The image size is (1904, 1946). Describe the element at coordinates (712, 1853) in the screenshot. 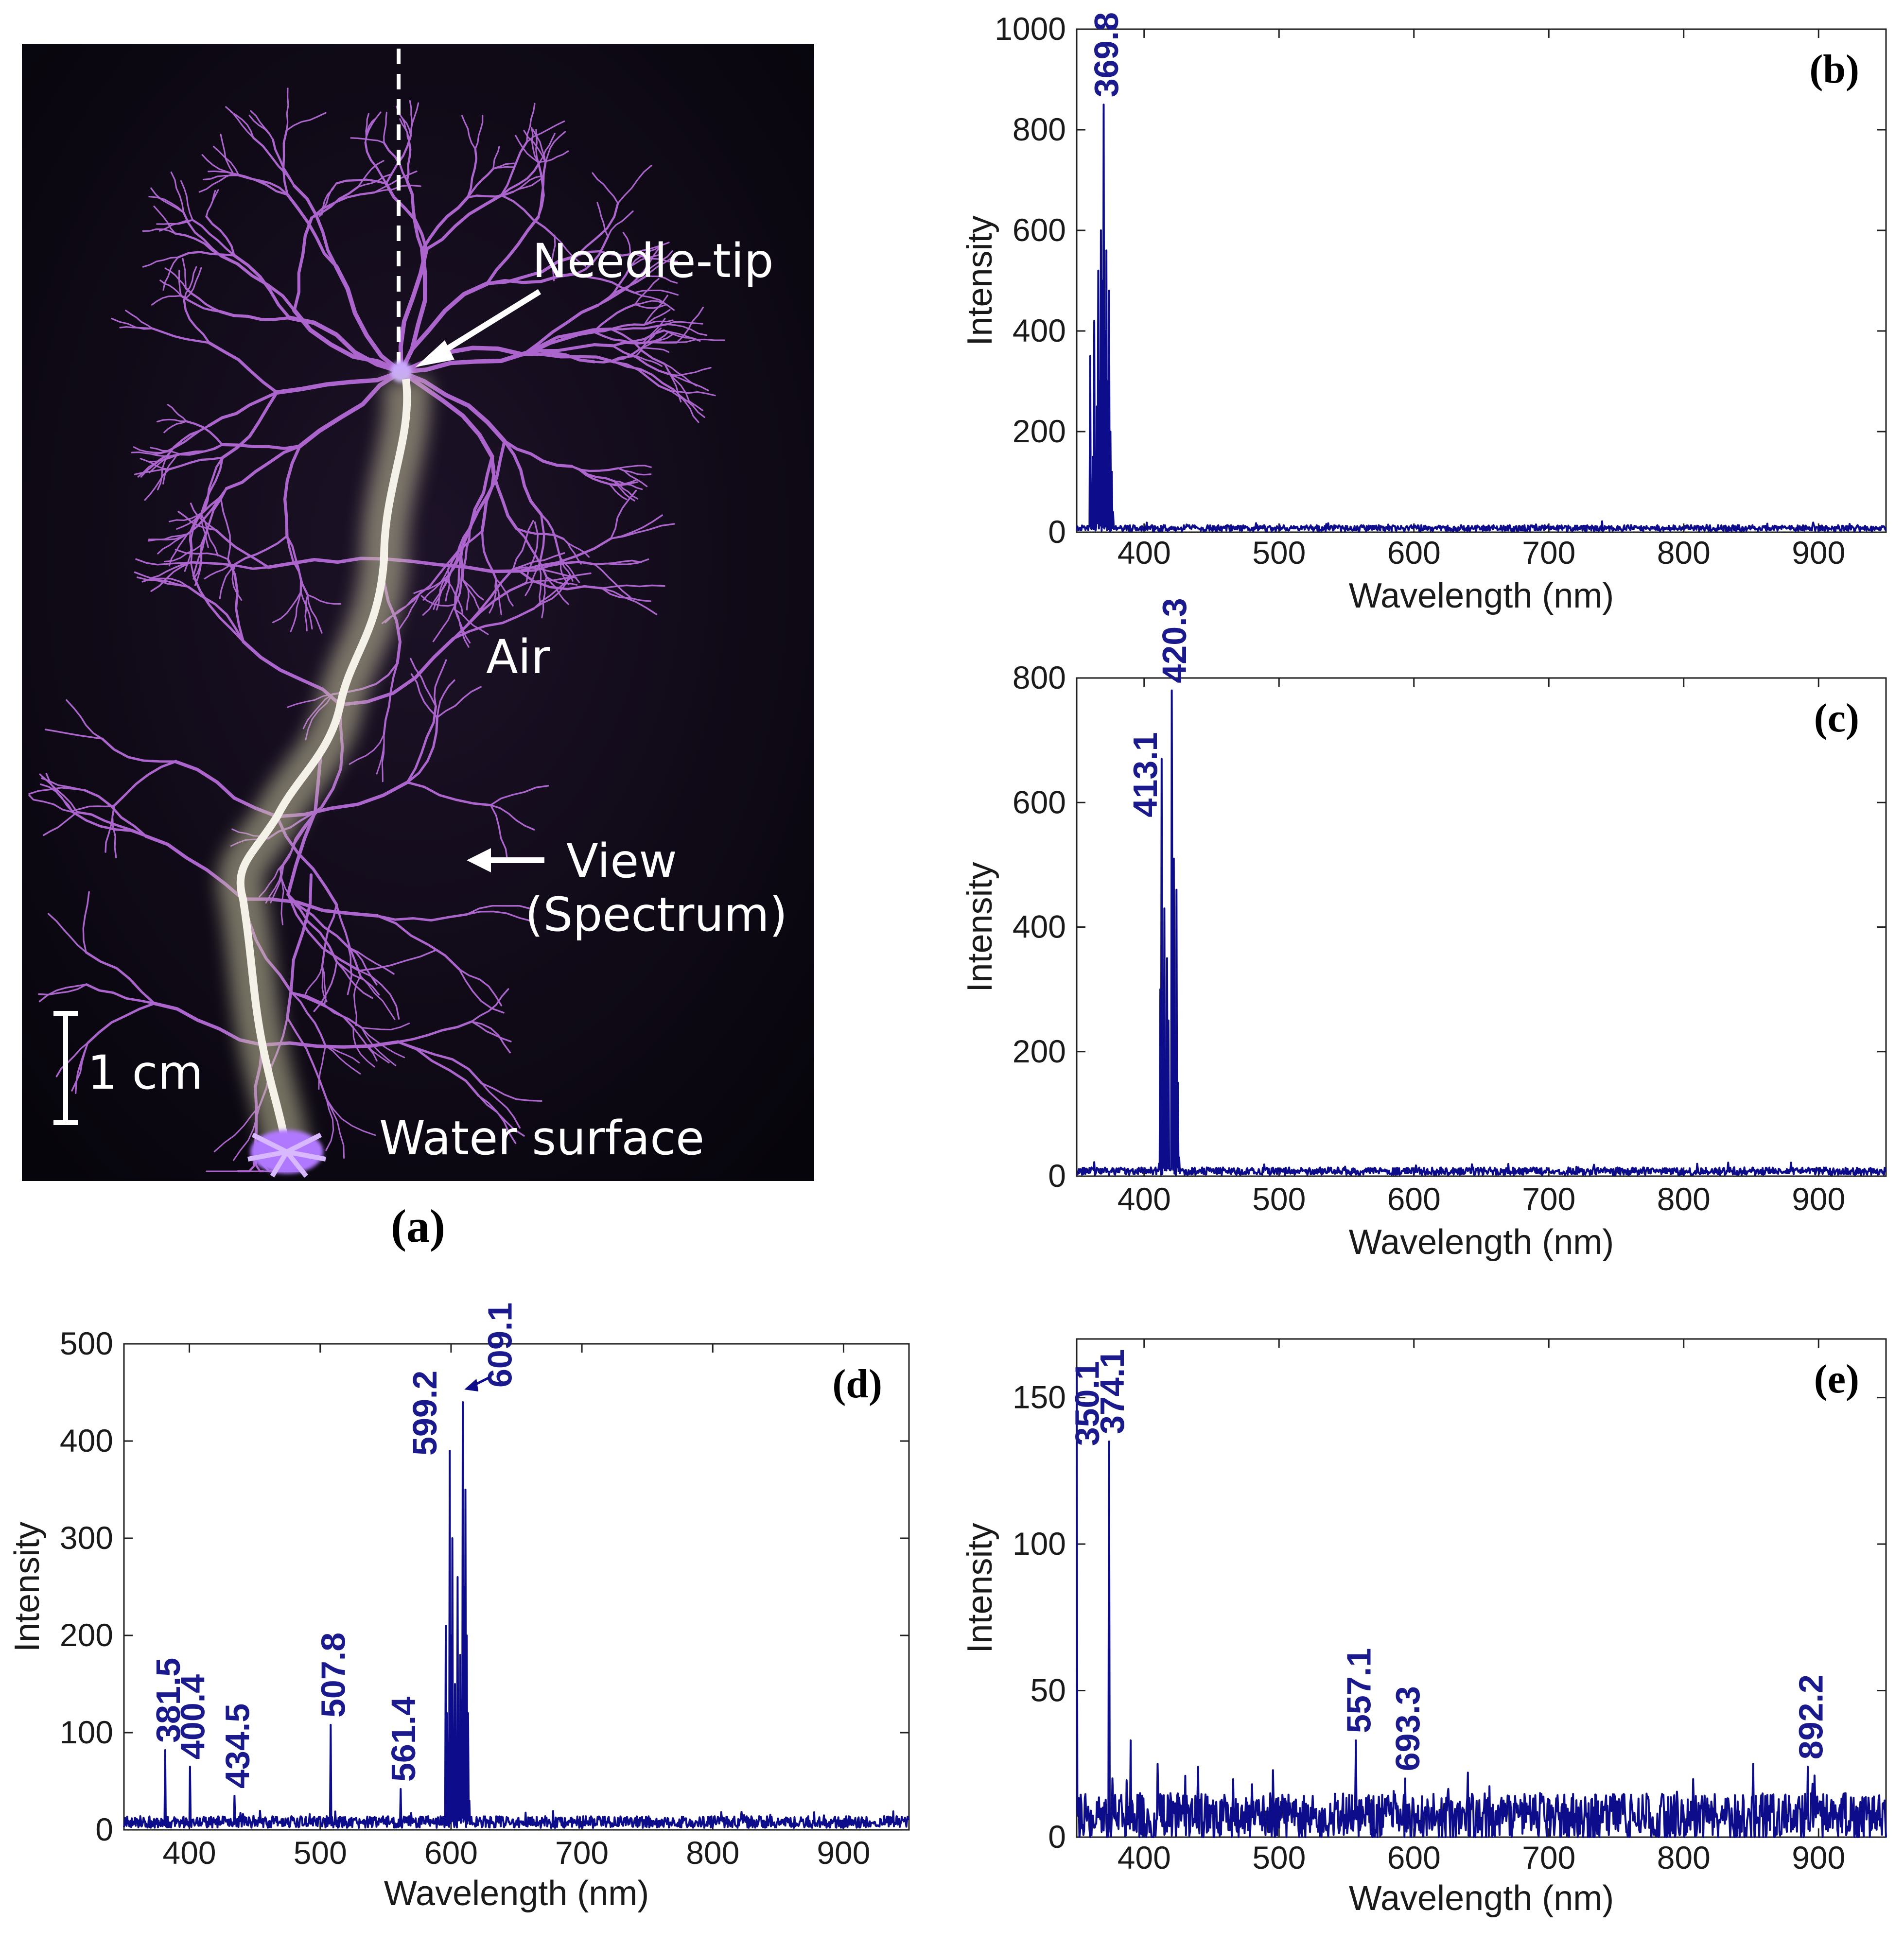

I see `x-tick-label: 800` at that location.